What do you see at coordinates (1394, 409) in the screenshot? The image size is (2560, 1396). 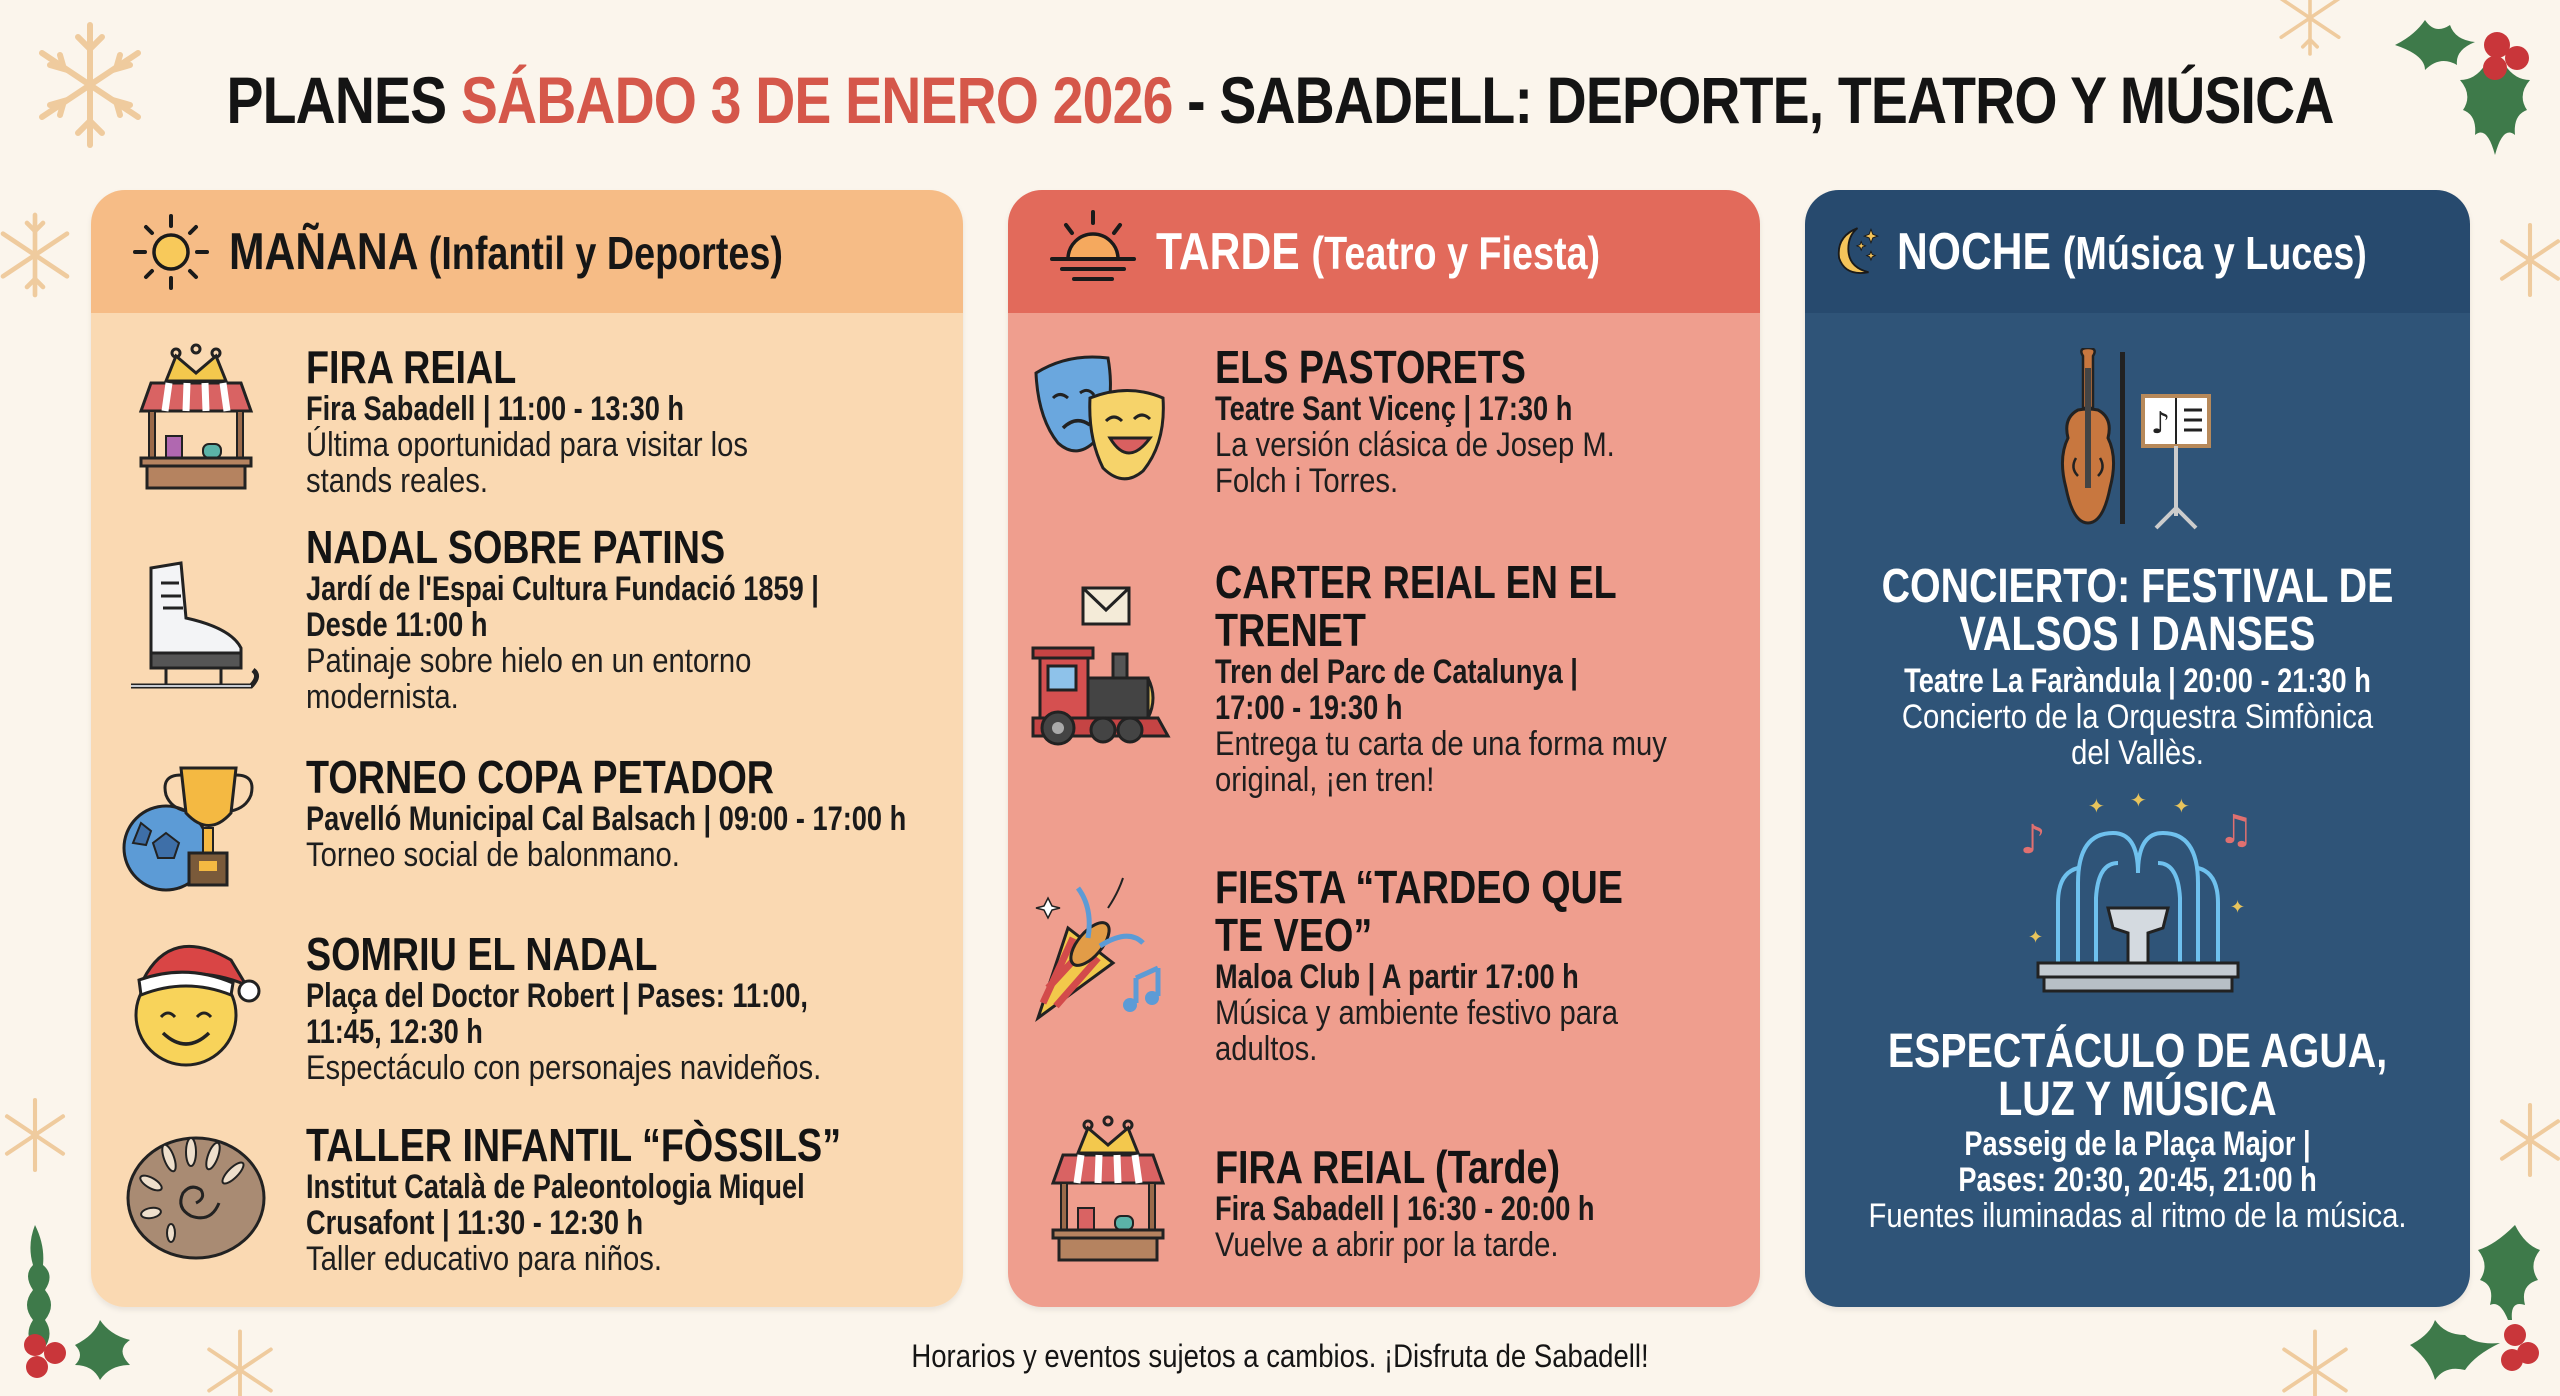 I see `event-meta: Teatre Sant Vicenç | 17:30 h` at bounding box center [1394, 409].